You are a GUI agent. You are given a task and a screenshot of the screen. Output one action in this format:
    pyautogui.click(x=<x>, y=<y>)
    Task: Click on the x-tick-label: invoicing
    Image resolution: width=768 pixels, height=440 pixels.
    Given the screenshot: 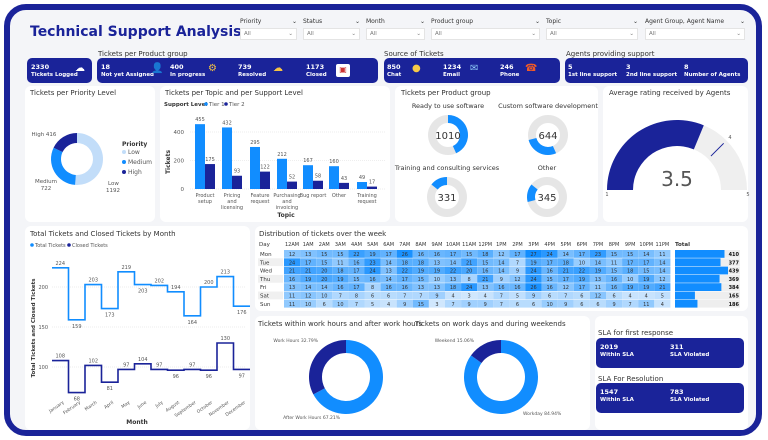 What is the action you would take?
    pyautogui.click(x=287, y=208)
    